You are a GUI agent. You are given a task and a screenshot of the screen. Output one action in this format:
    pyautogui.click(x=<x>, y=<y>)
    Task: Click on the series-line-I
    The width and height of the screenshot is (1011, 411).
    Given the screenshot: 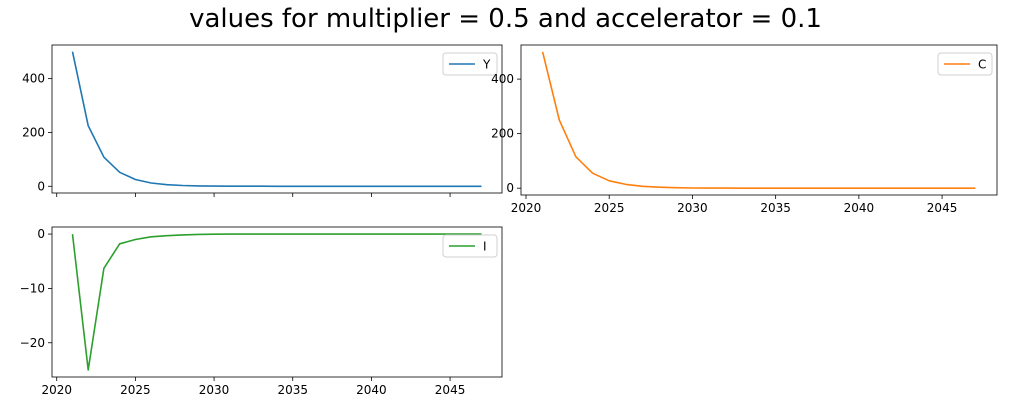 What is the action you would take?
    pyautogui.click(x=276, y=302)
    